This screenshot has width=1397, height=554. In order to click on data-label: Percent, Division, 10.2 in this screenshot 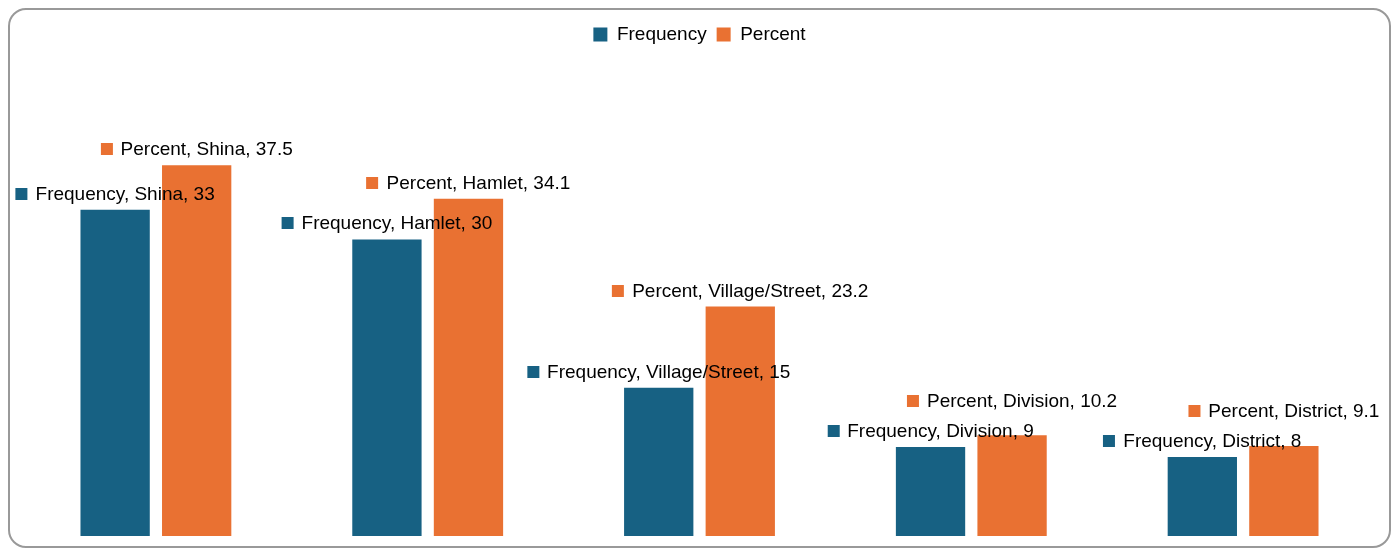, I will do `click(1022, 401)`.